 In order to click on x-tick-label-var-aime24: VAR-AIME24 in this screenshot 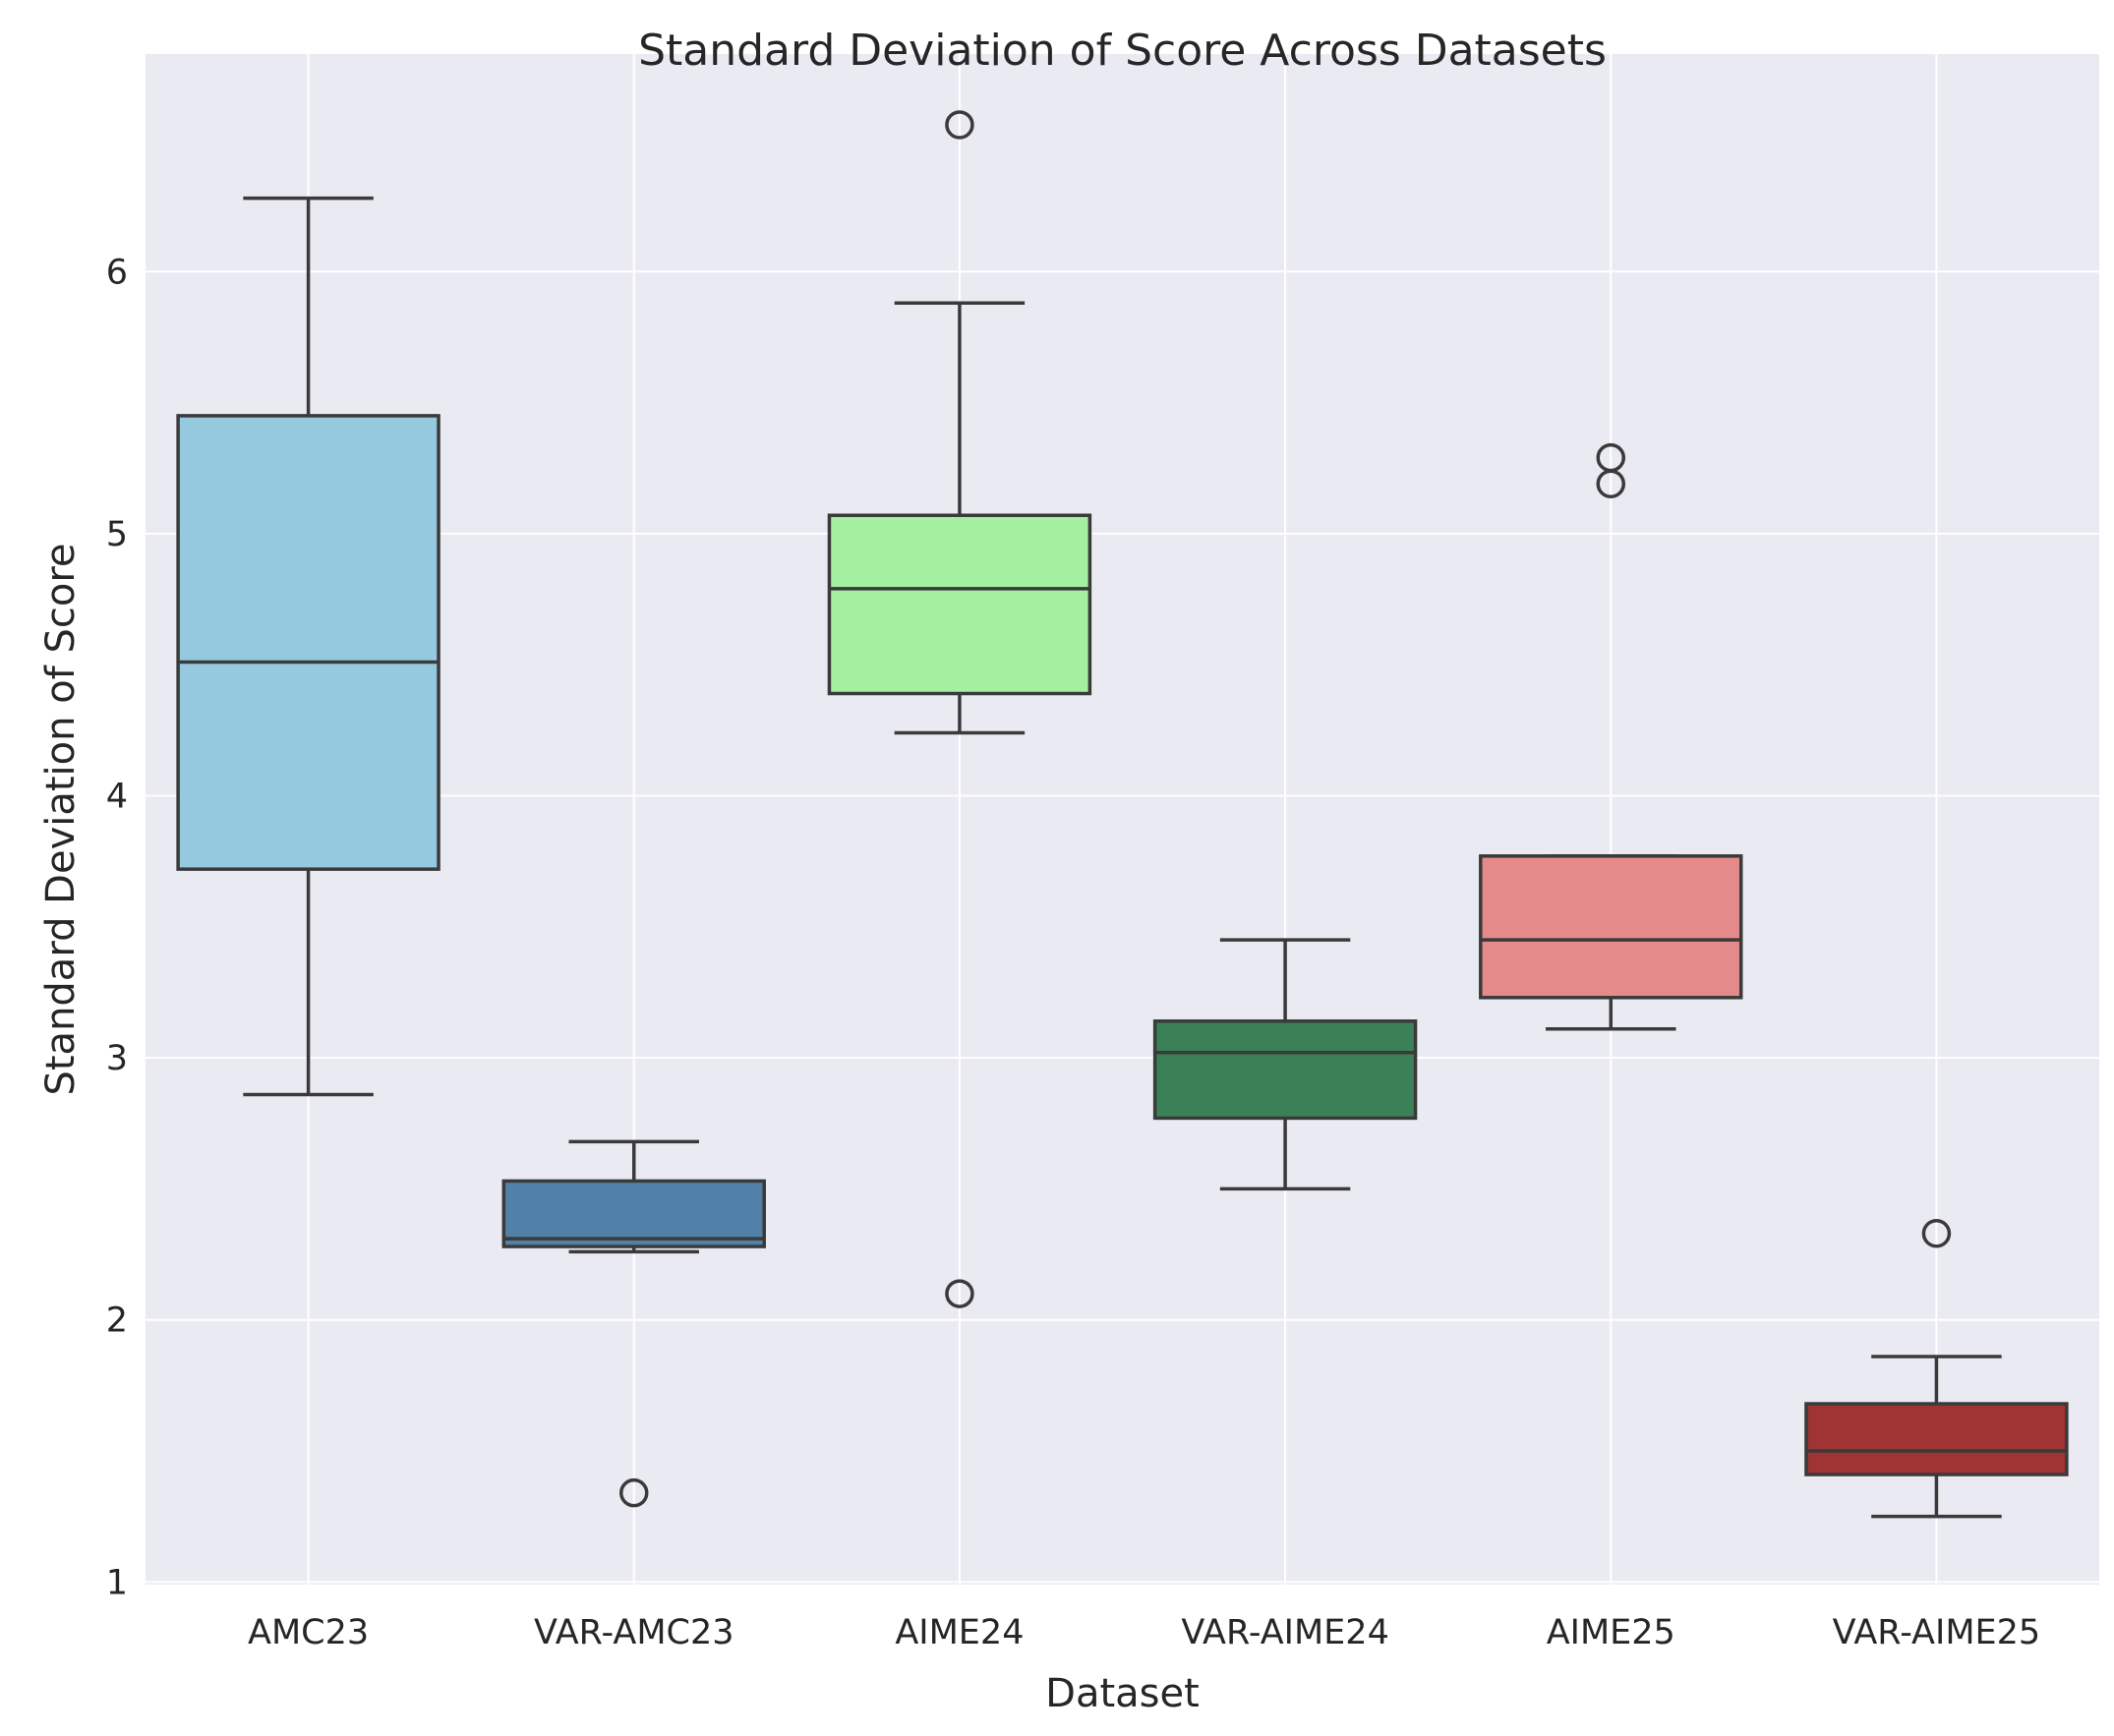, I will do `click(1285, 1632)`.